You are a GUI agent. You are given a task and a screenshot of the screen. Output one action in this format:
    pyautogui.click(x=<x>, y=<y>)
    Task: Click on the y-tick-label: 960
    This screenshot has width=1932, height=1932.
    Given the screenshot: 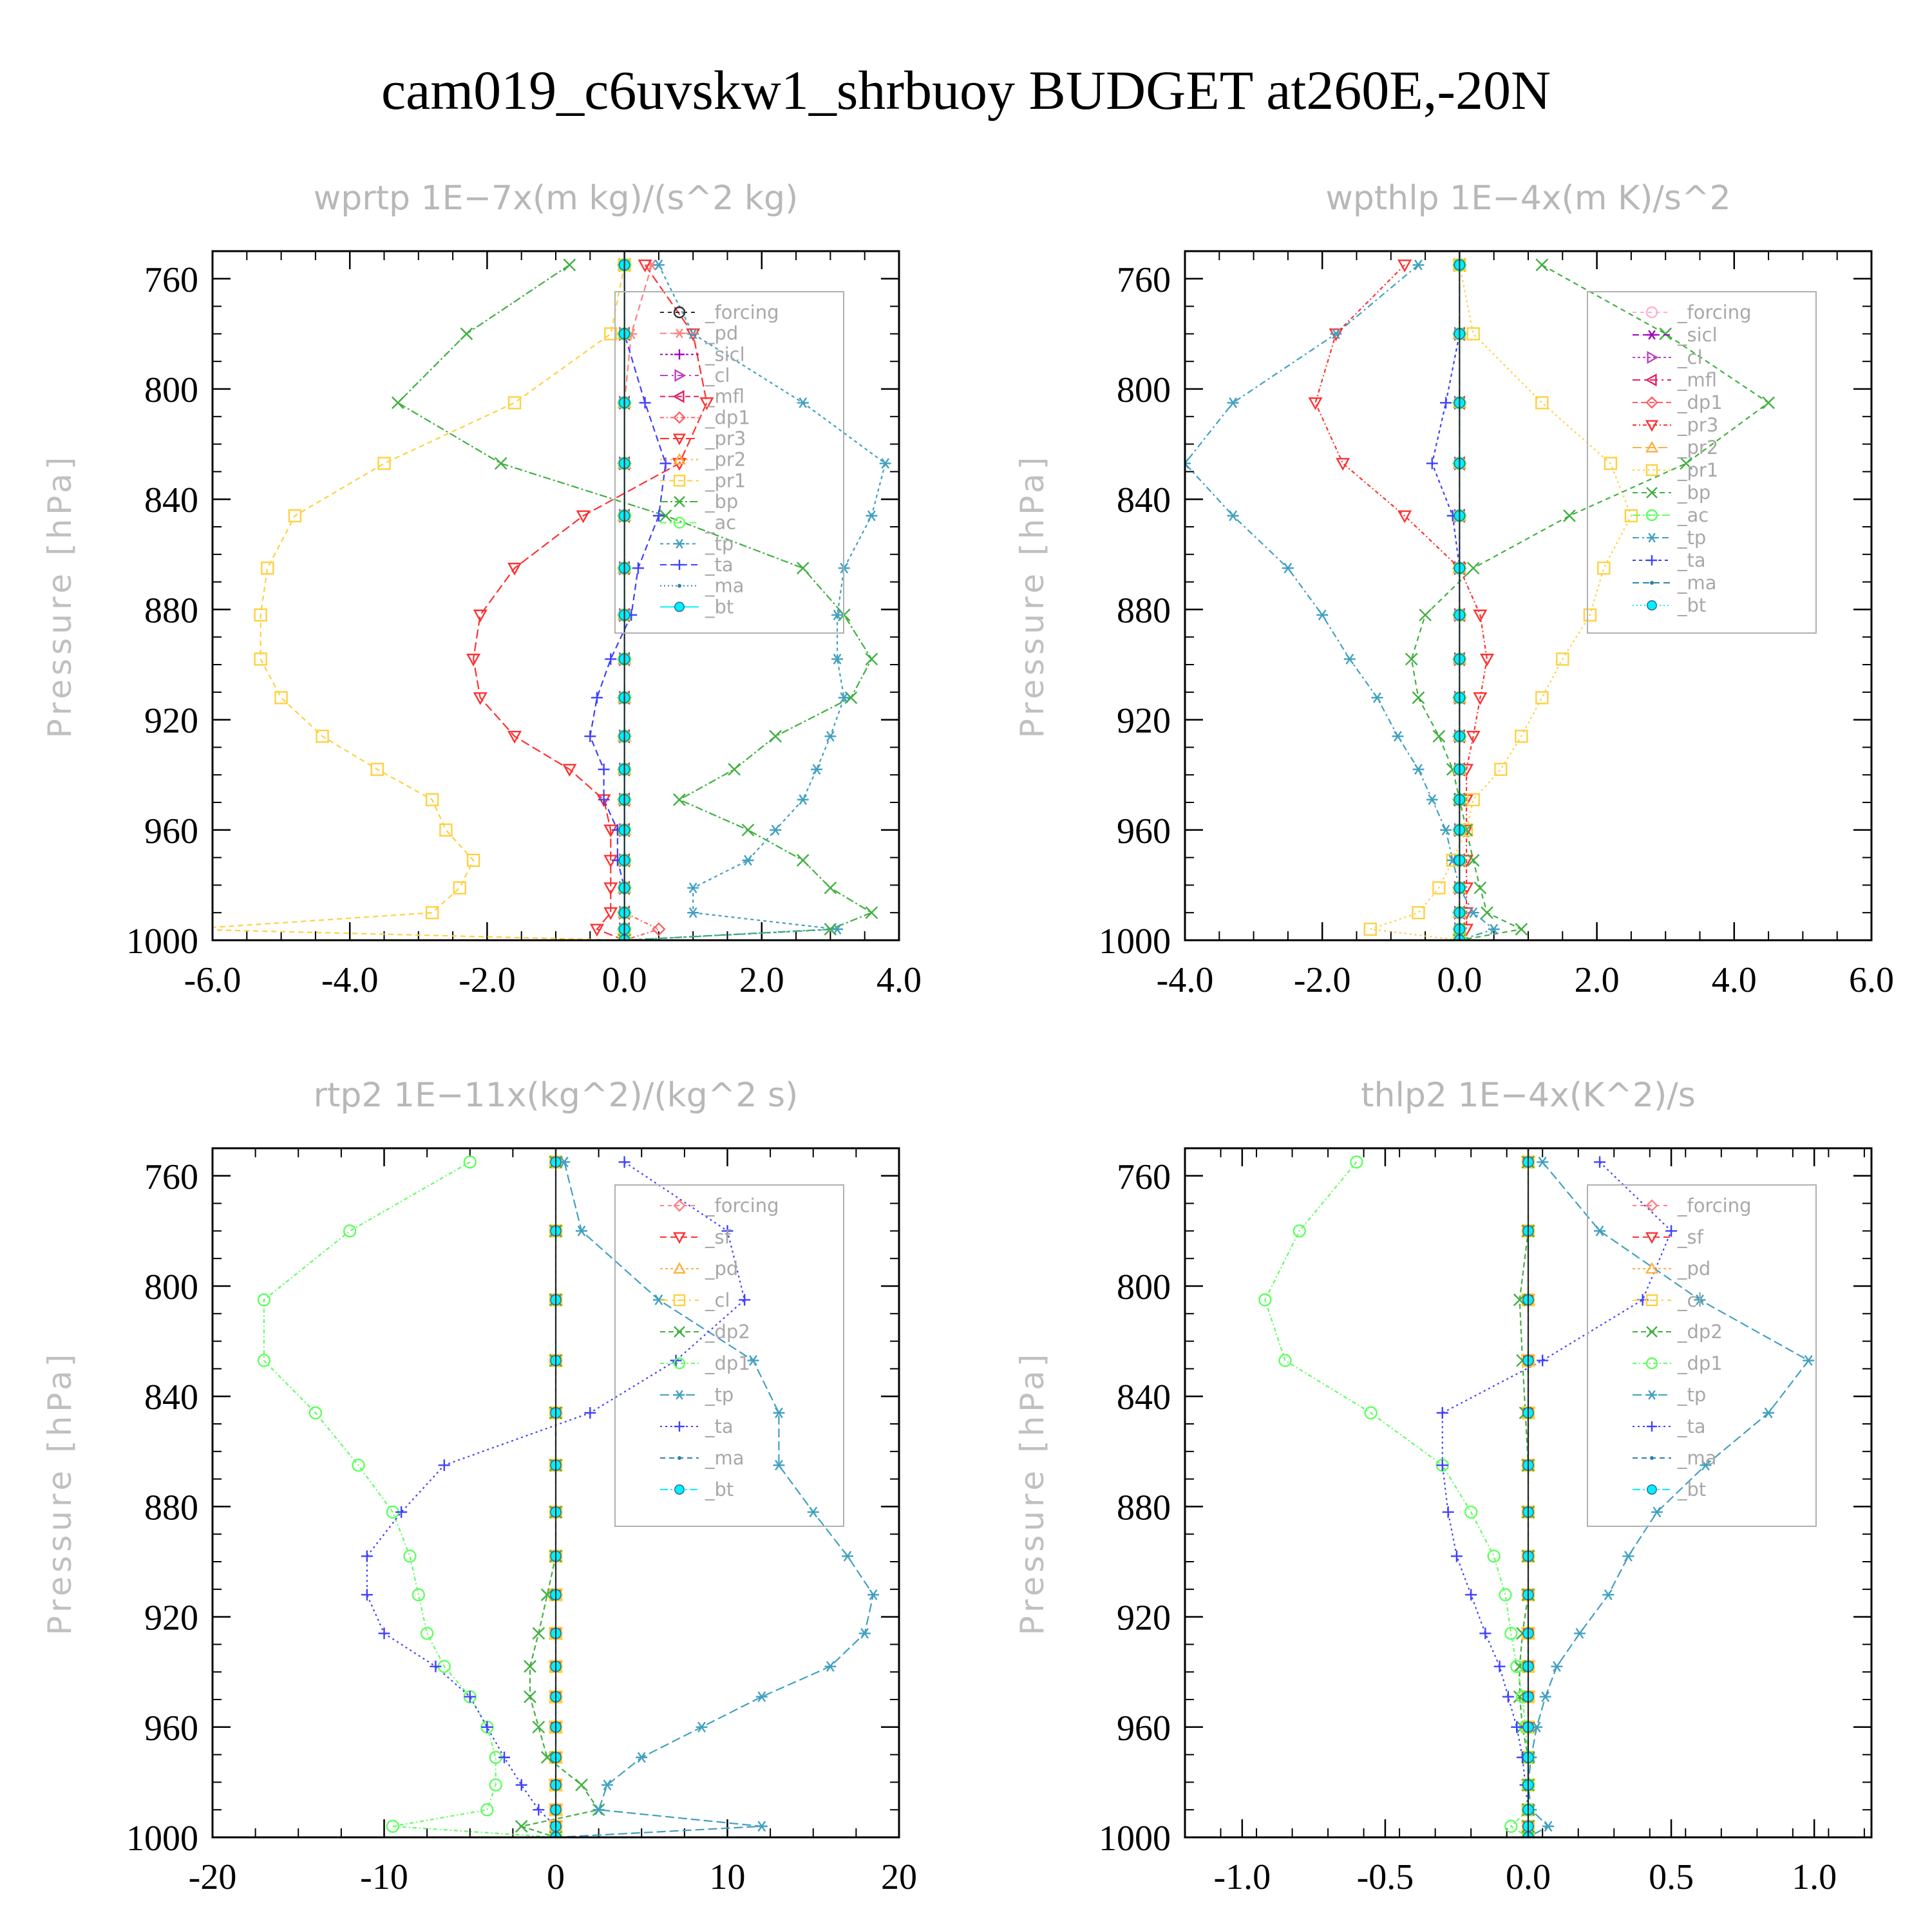 What is the action you would take?
    pyautogui.click(x=171, y=831)
    